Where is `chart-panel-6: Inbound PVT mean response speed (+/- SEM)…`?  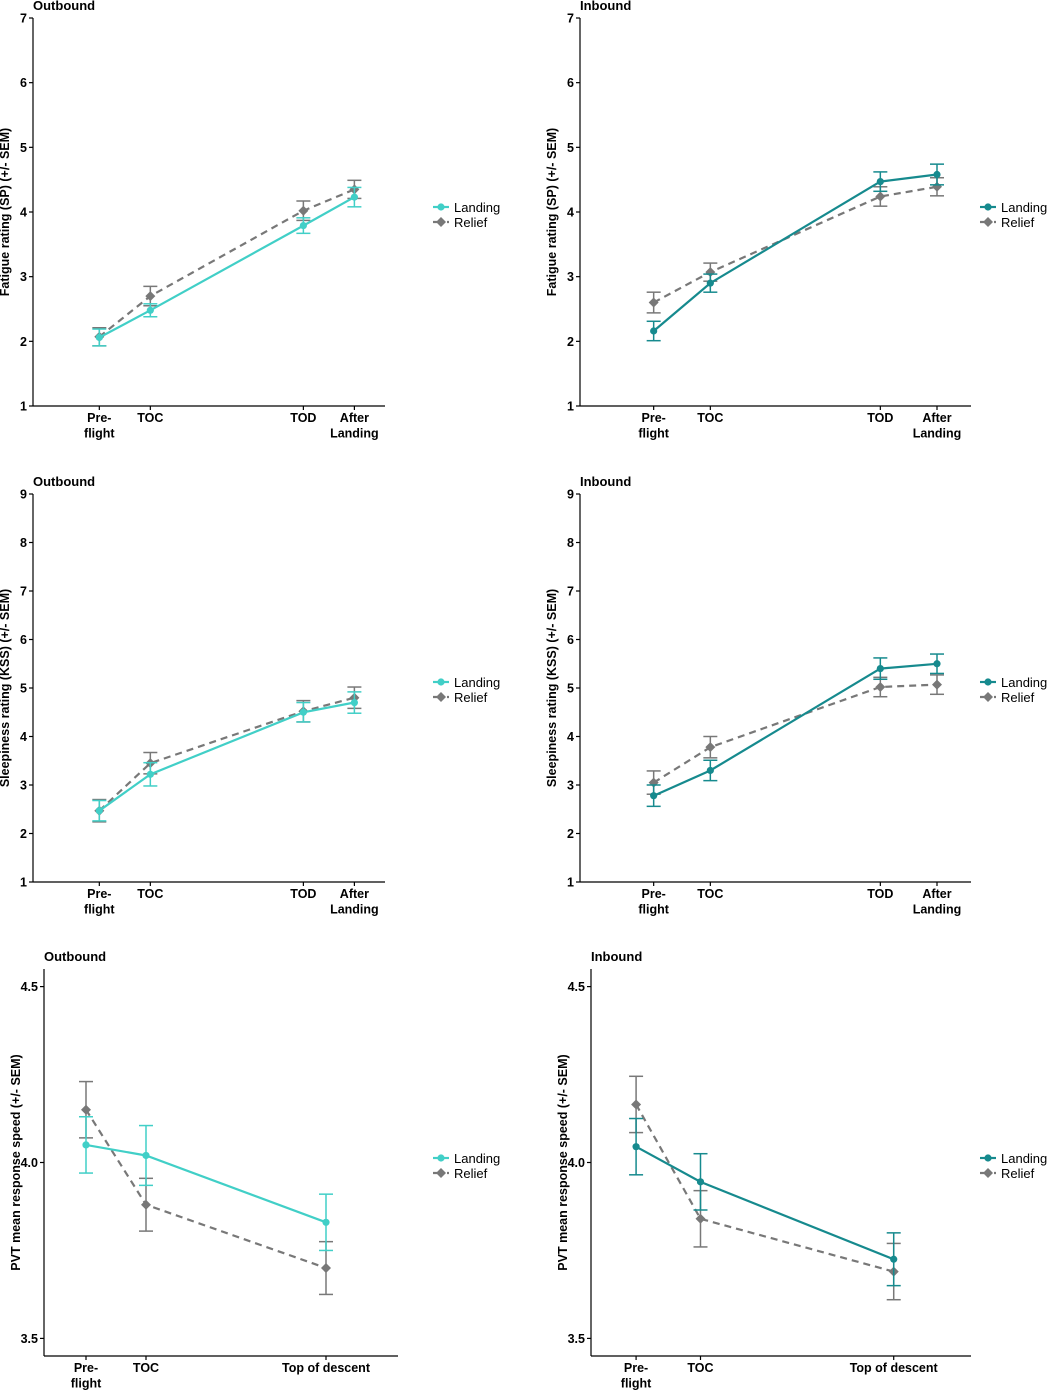
chart-panel-6: Inbound PVT mean response speed (+/- SEM)… is located at coordinates (801, 1170).